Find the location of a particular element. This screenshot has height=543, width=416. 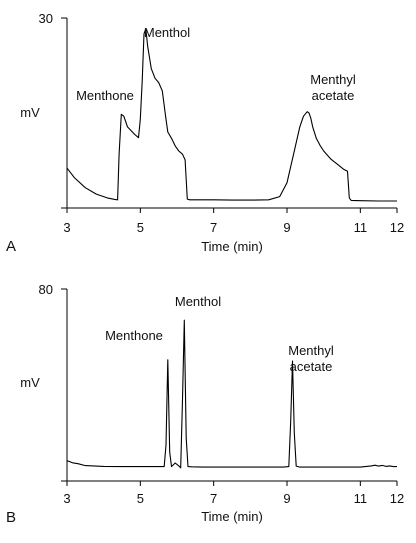

y-tick-label: 30 is located at coordinates (46, 18).